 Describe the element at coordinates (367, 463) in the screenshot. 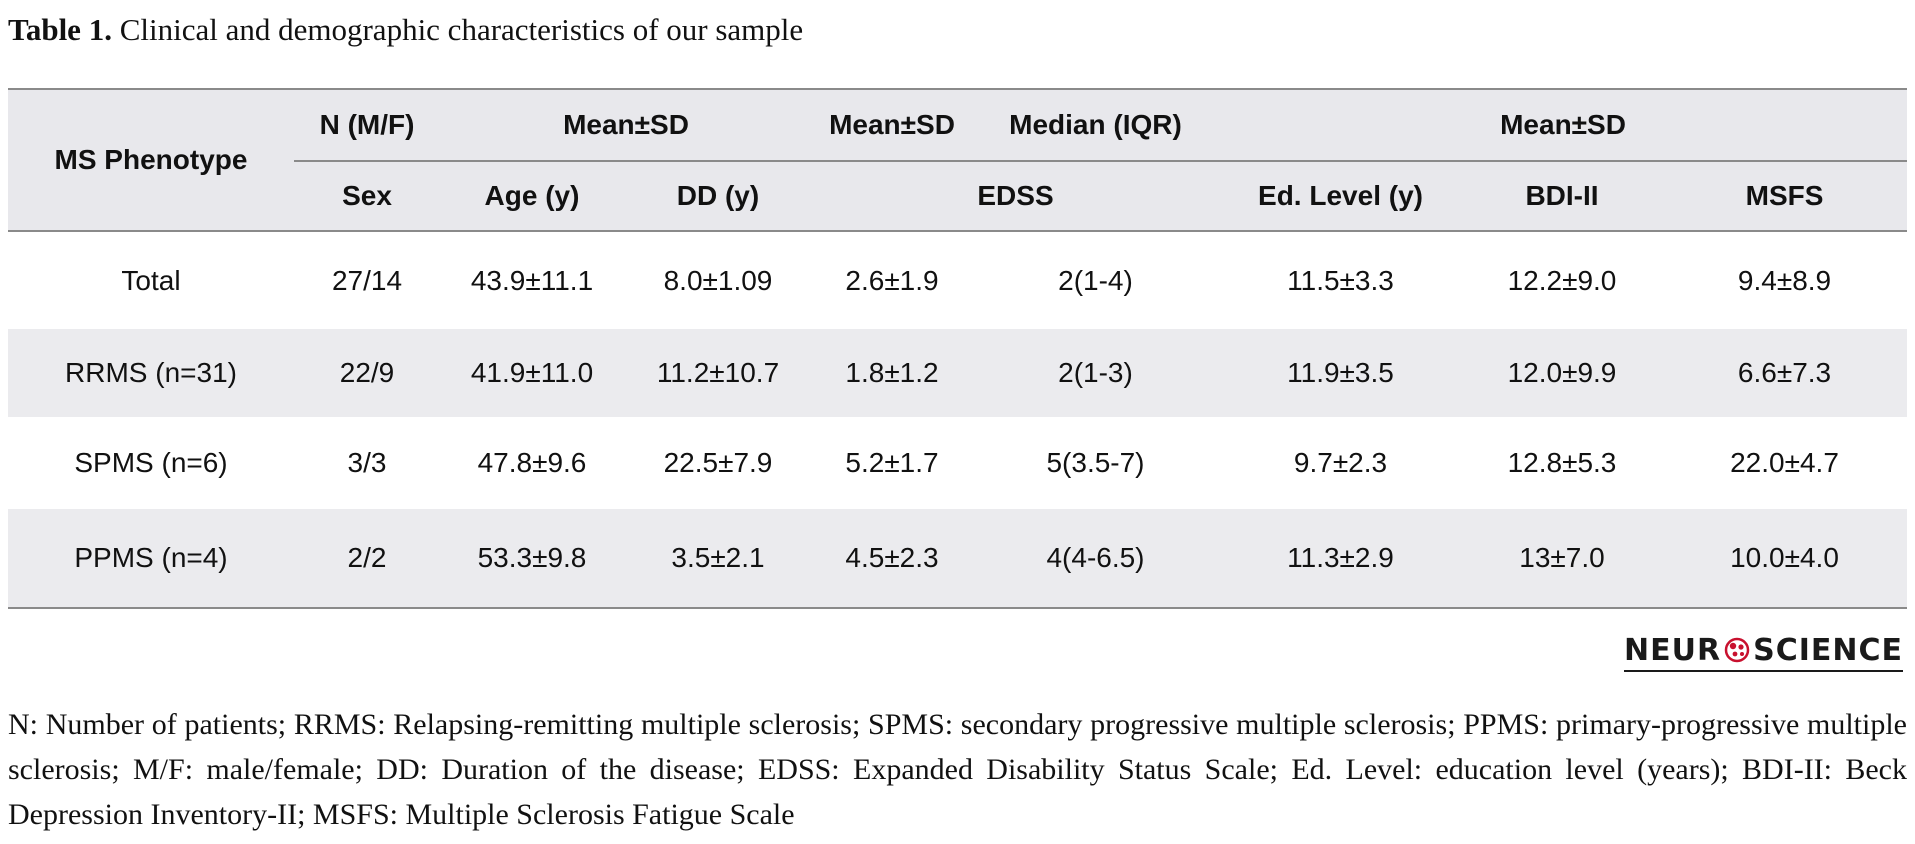

I see `cell-sex: 3/3` at that location.